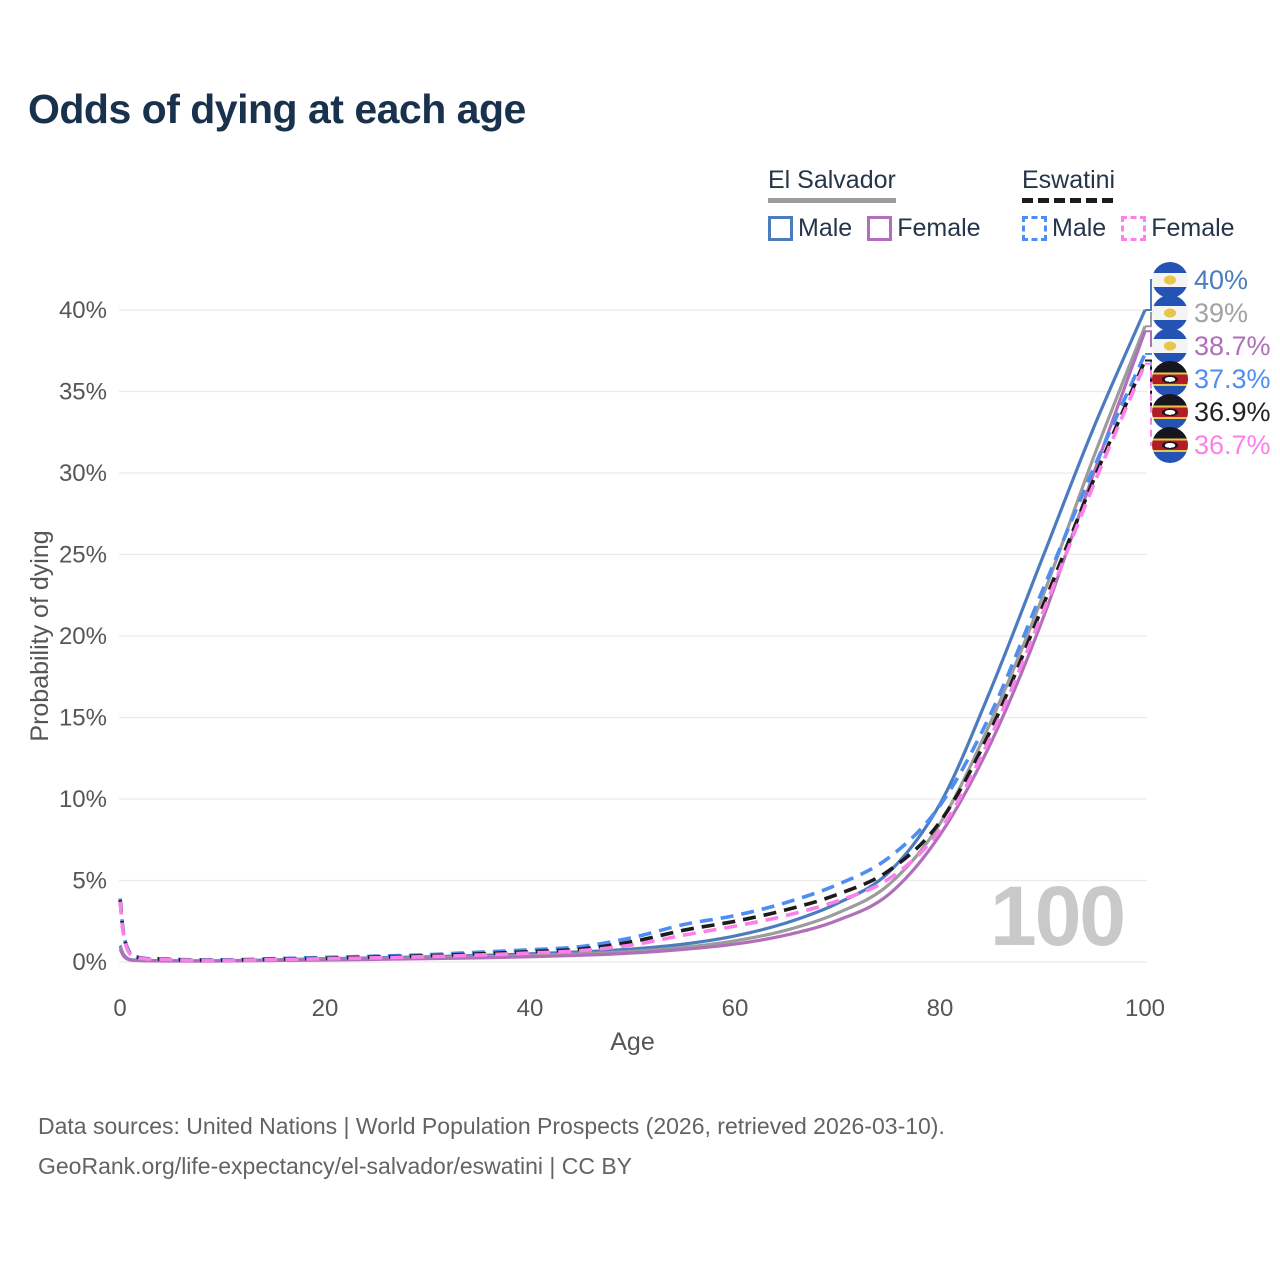 The height and width of the screenshot is (1280, 1280). I want to click on age-watermark: 100, so click(1058, 916).